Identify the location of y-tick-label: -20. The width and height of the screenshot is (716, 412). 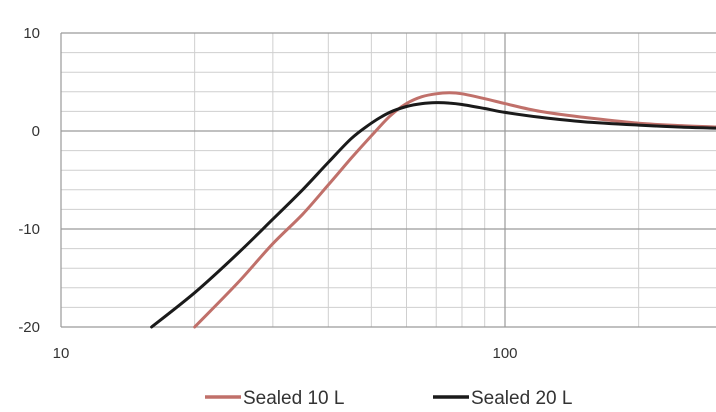
(29, 327).